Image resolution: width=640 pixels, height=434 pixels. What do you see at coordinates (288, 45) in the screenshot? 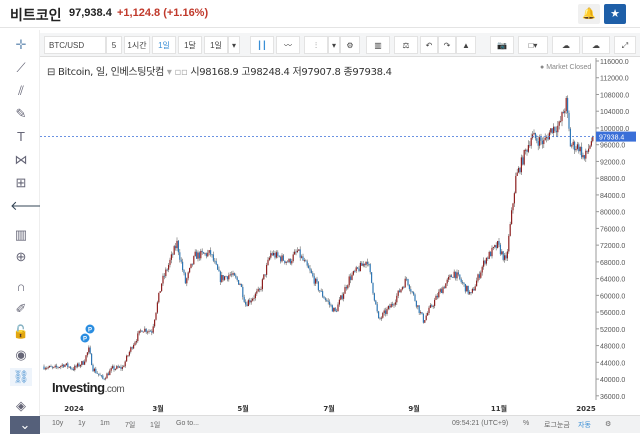
I see `line-chart-icon: 〰` at bounding box center [288, 45].